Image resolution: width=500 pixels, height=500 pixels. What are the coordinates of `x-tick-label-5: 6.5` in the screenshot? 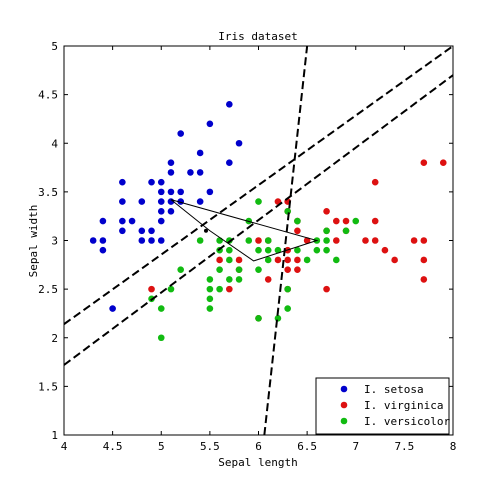 It's located at (307, 446).